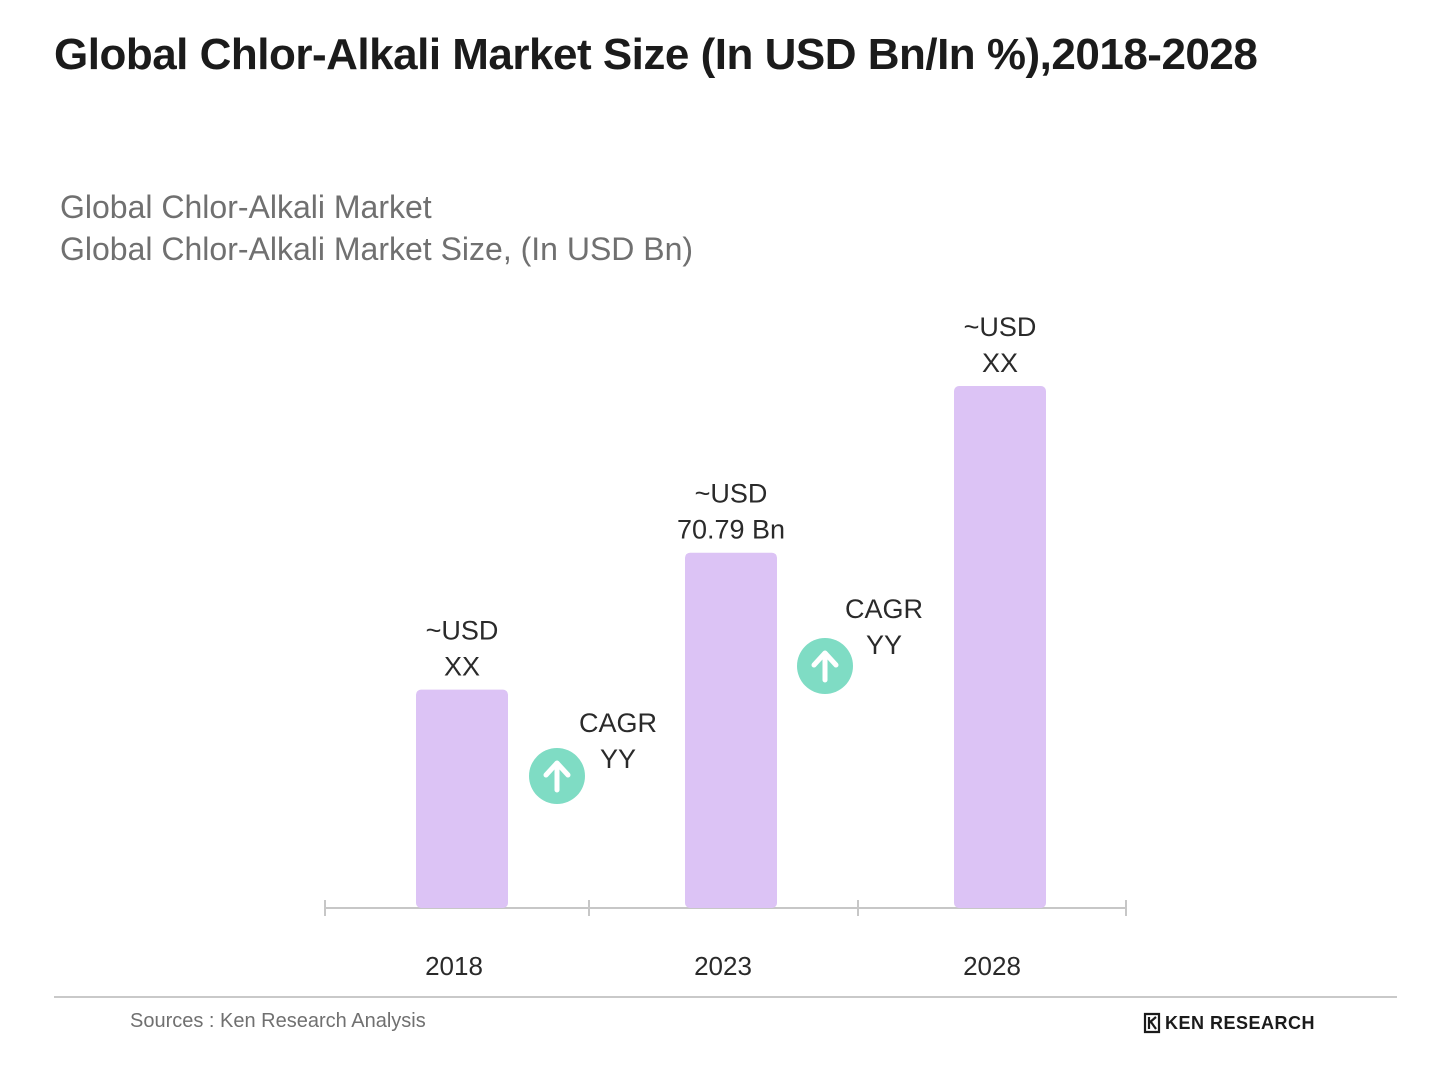 Image resolution: width=1431 pixels, height=1073 pixels. Describe the element at coordinates (723, 966) in the screenshot. I see `x-tick-label: 2023` at that location.